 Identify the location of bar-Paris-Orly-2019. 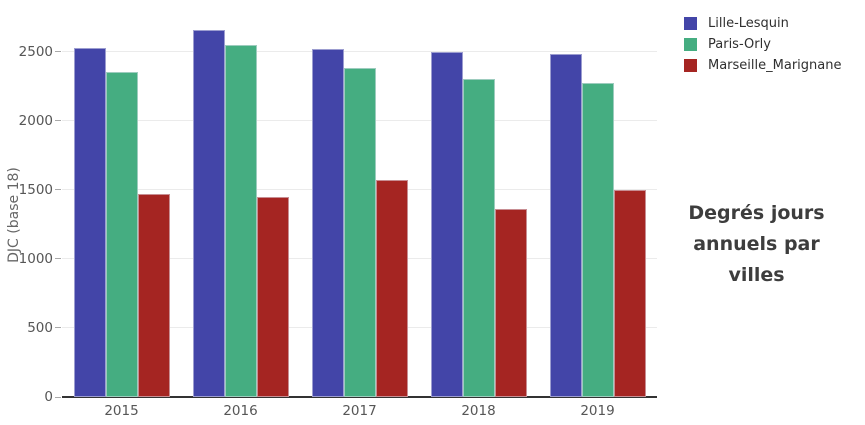
(597, 240).